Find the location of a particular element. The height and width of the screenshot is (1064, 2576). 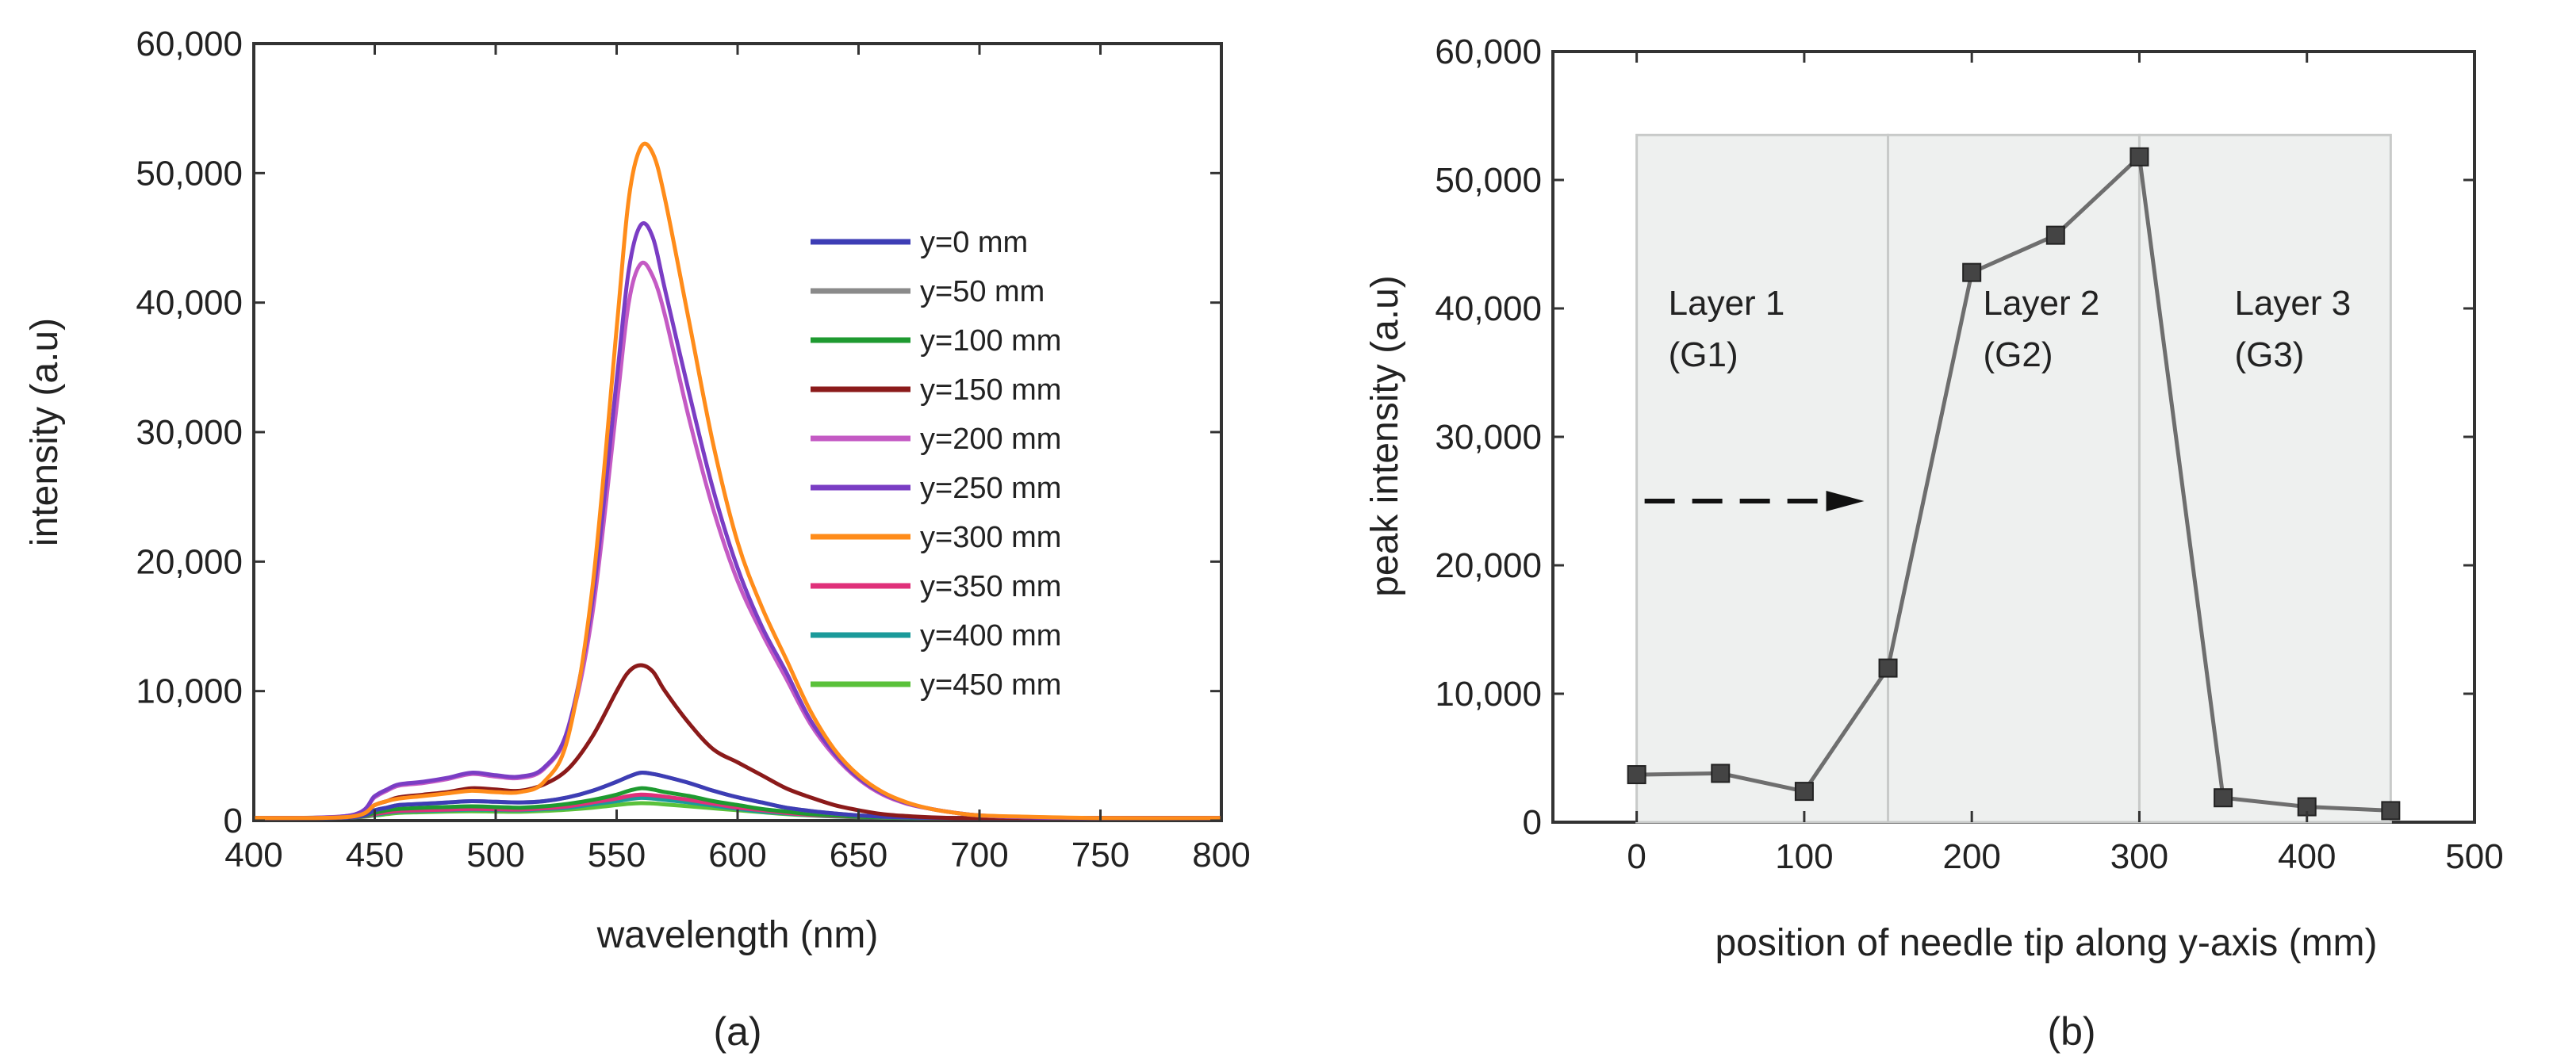

panel-a-legend-label: y=150 mm is located at coordinates (991, 390).